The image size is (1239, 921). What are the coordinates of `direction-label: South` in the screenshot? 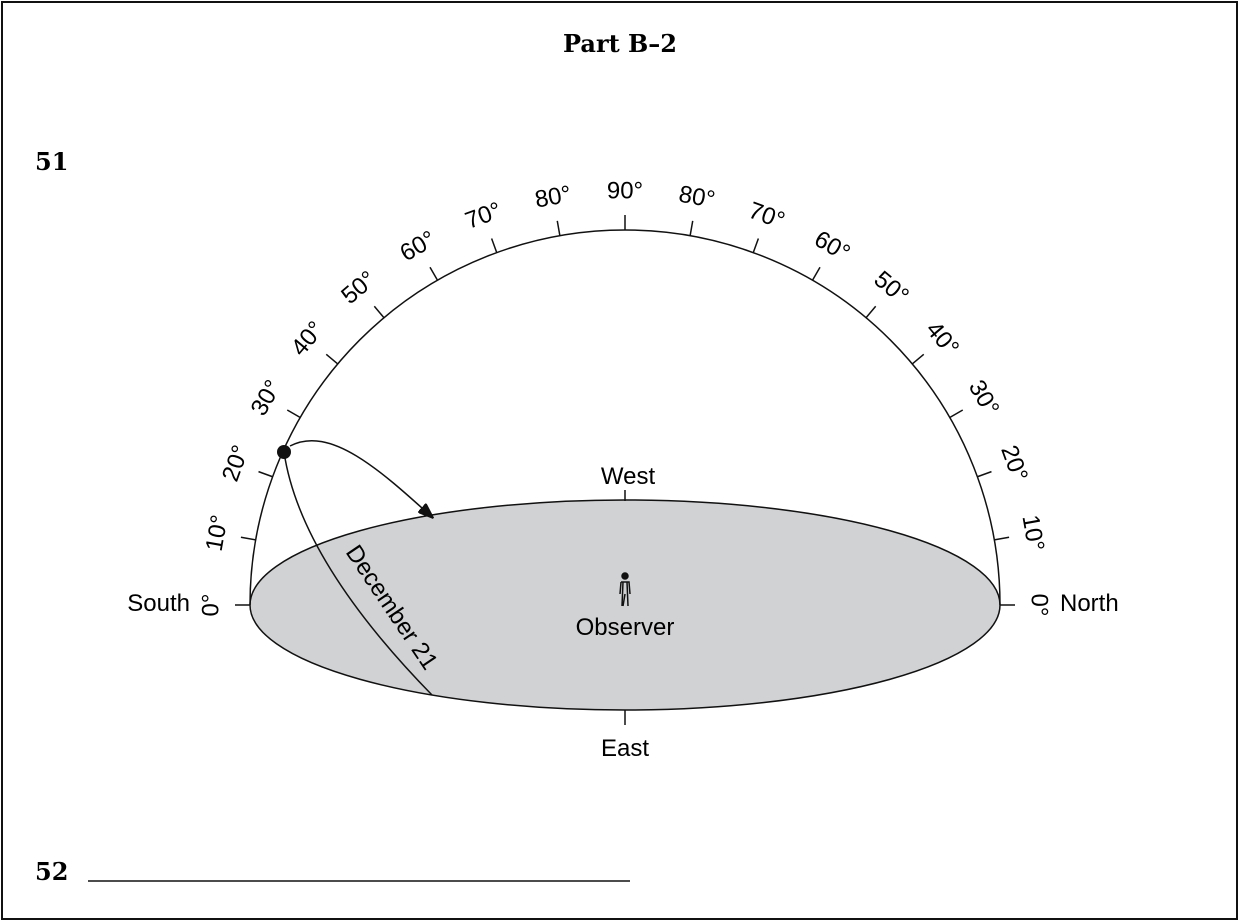 It's located at (158, 603).